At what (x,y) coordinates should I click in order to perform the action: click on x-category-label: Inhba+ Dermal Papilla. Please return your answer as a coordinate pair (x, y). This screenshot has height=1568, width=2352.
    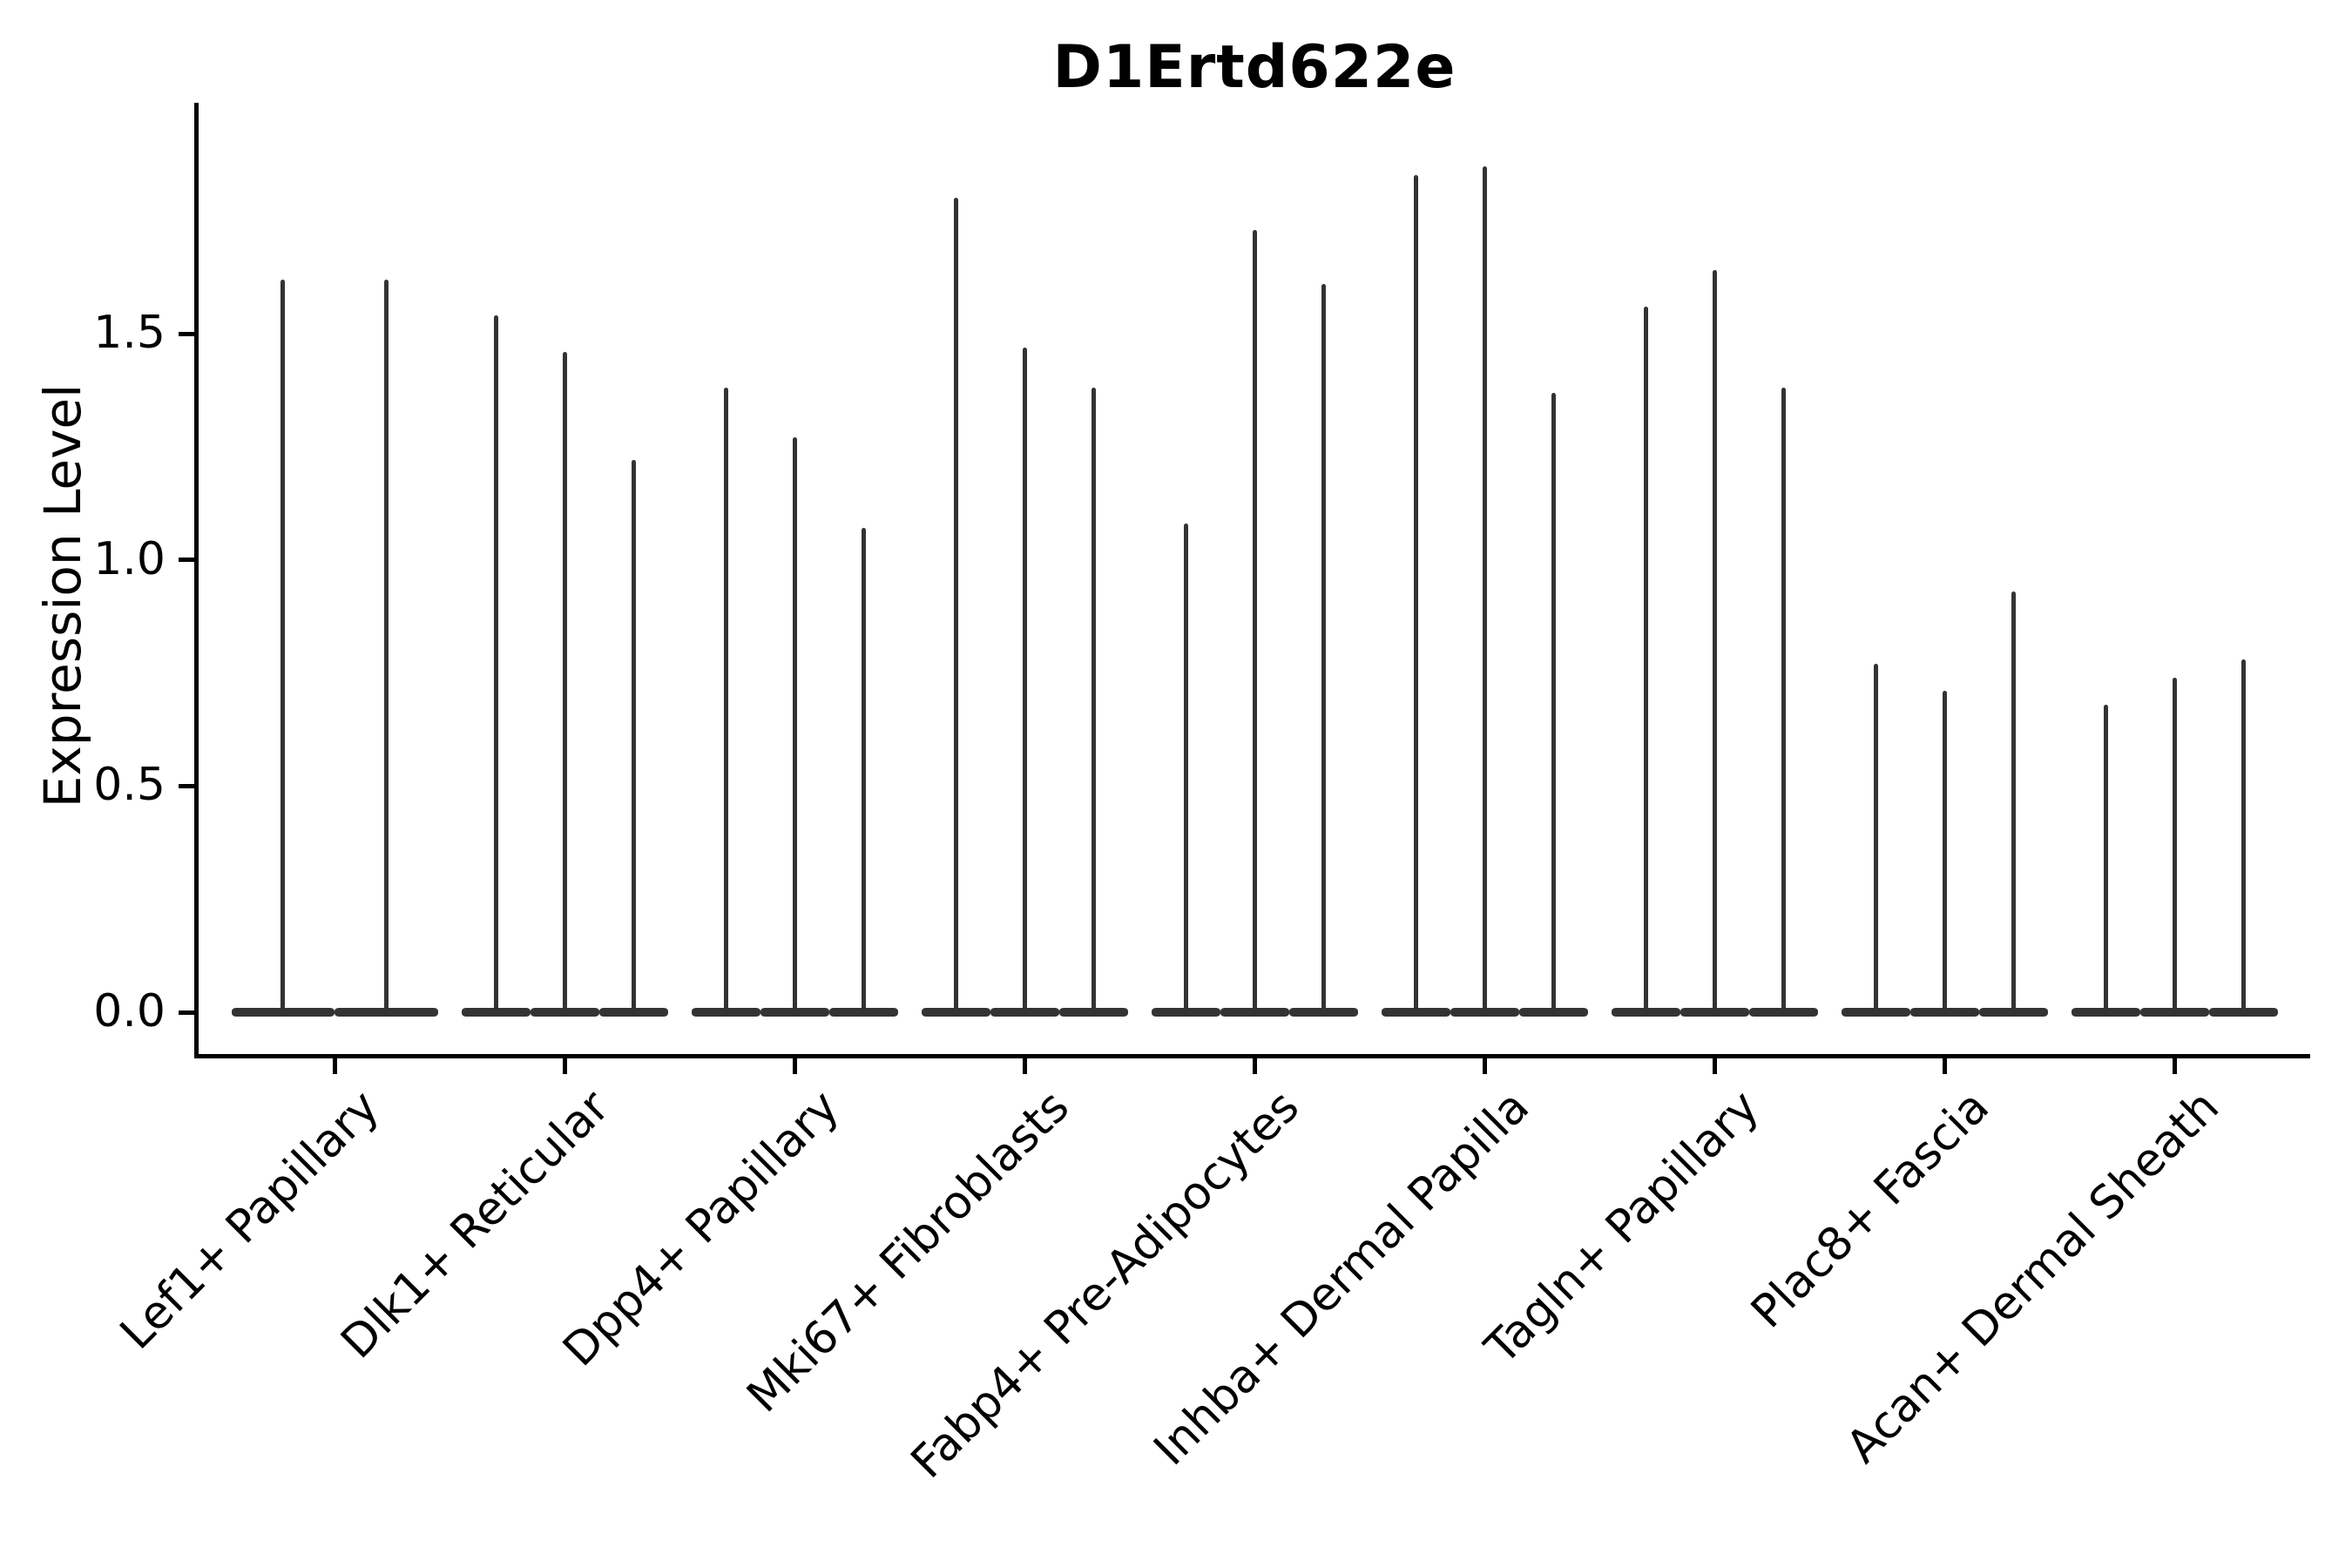
    Looking at the image, I should click on (1342, 1278).